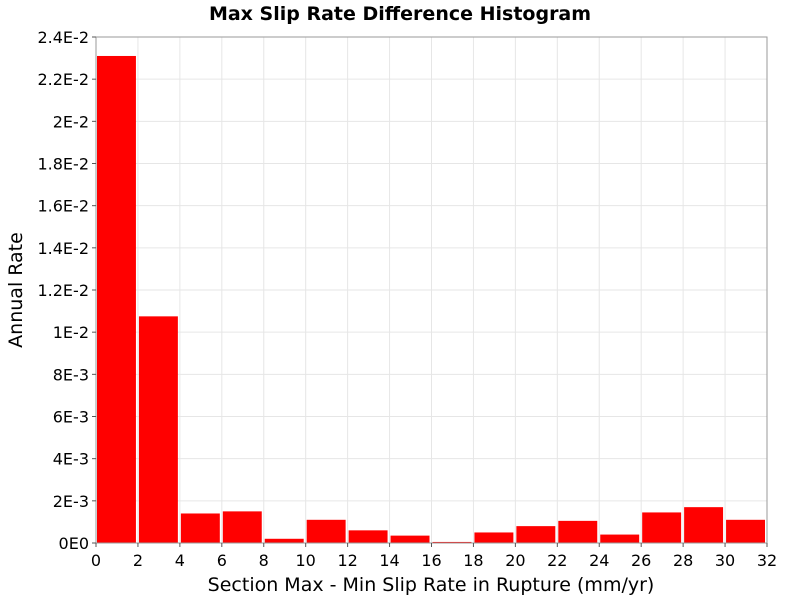  Describe the element at coordinates (683, 560) in the screenshot. I see `x-tick-label: 28` at that location.